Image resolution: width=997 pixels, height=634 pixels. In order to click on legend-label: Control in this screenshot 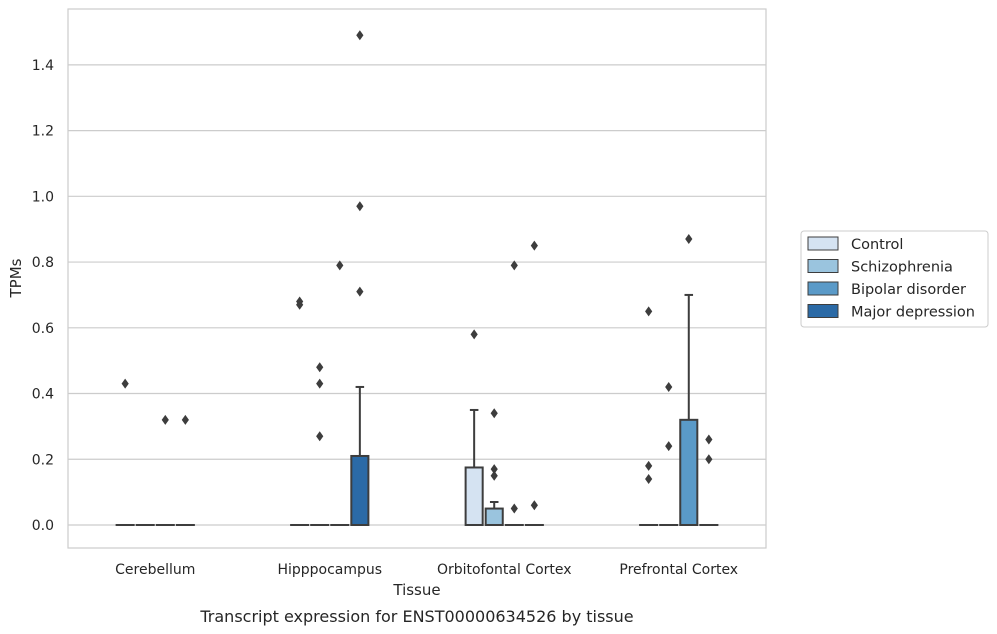, I will do `click(877, 245)`.